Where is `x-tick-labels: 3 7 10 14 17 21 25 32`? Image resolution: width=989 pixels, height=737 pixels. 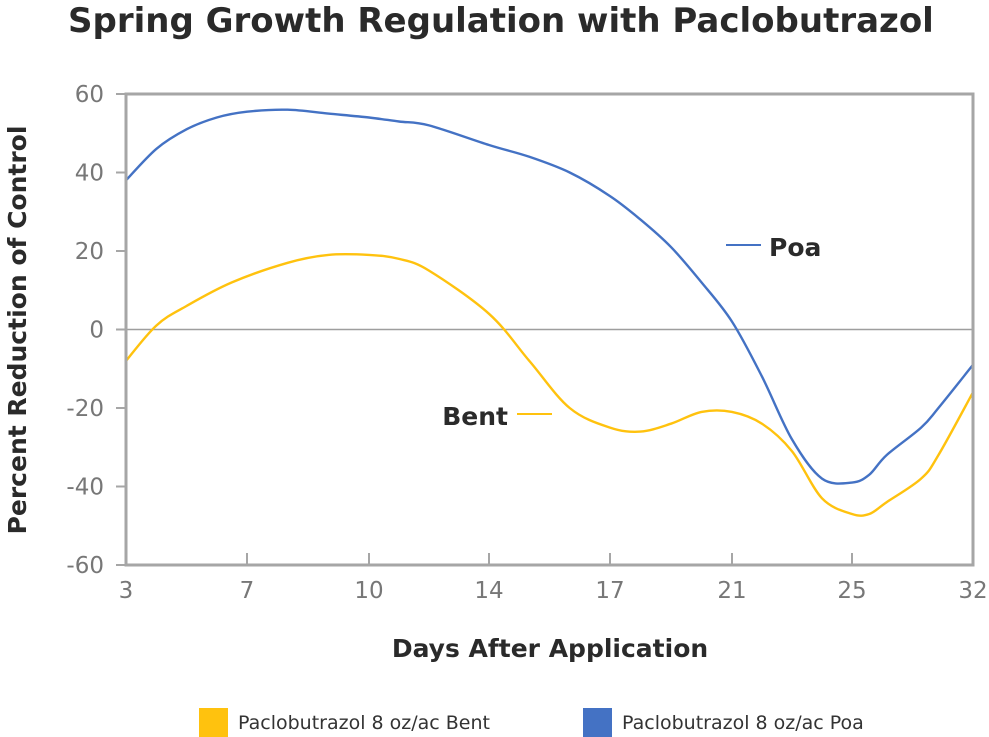 x-tick-labels: 3 7 10 14 17 21 25 32 is located at coordinates (553, 578).